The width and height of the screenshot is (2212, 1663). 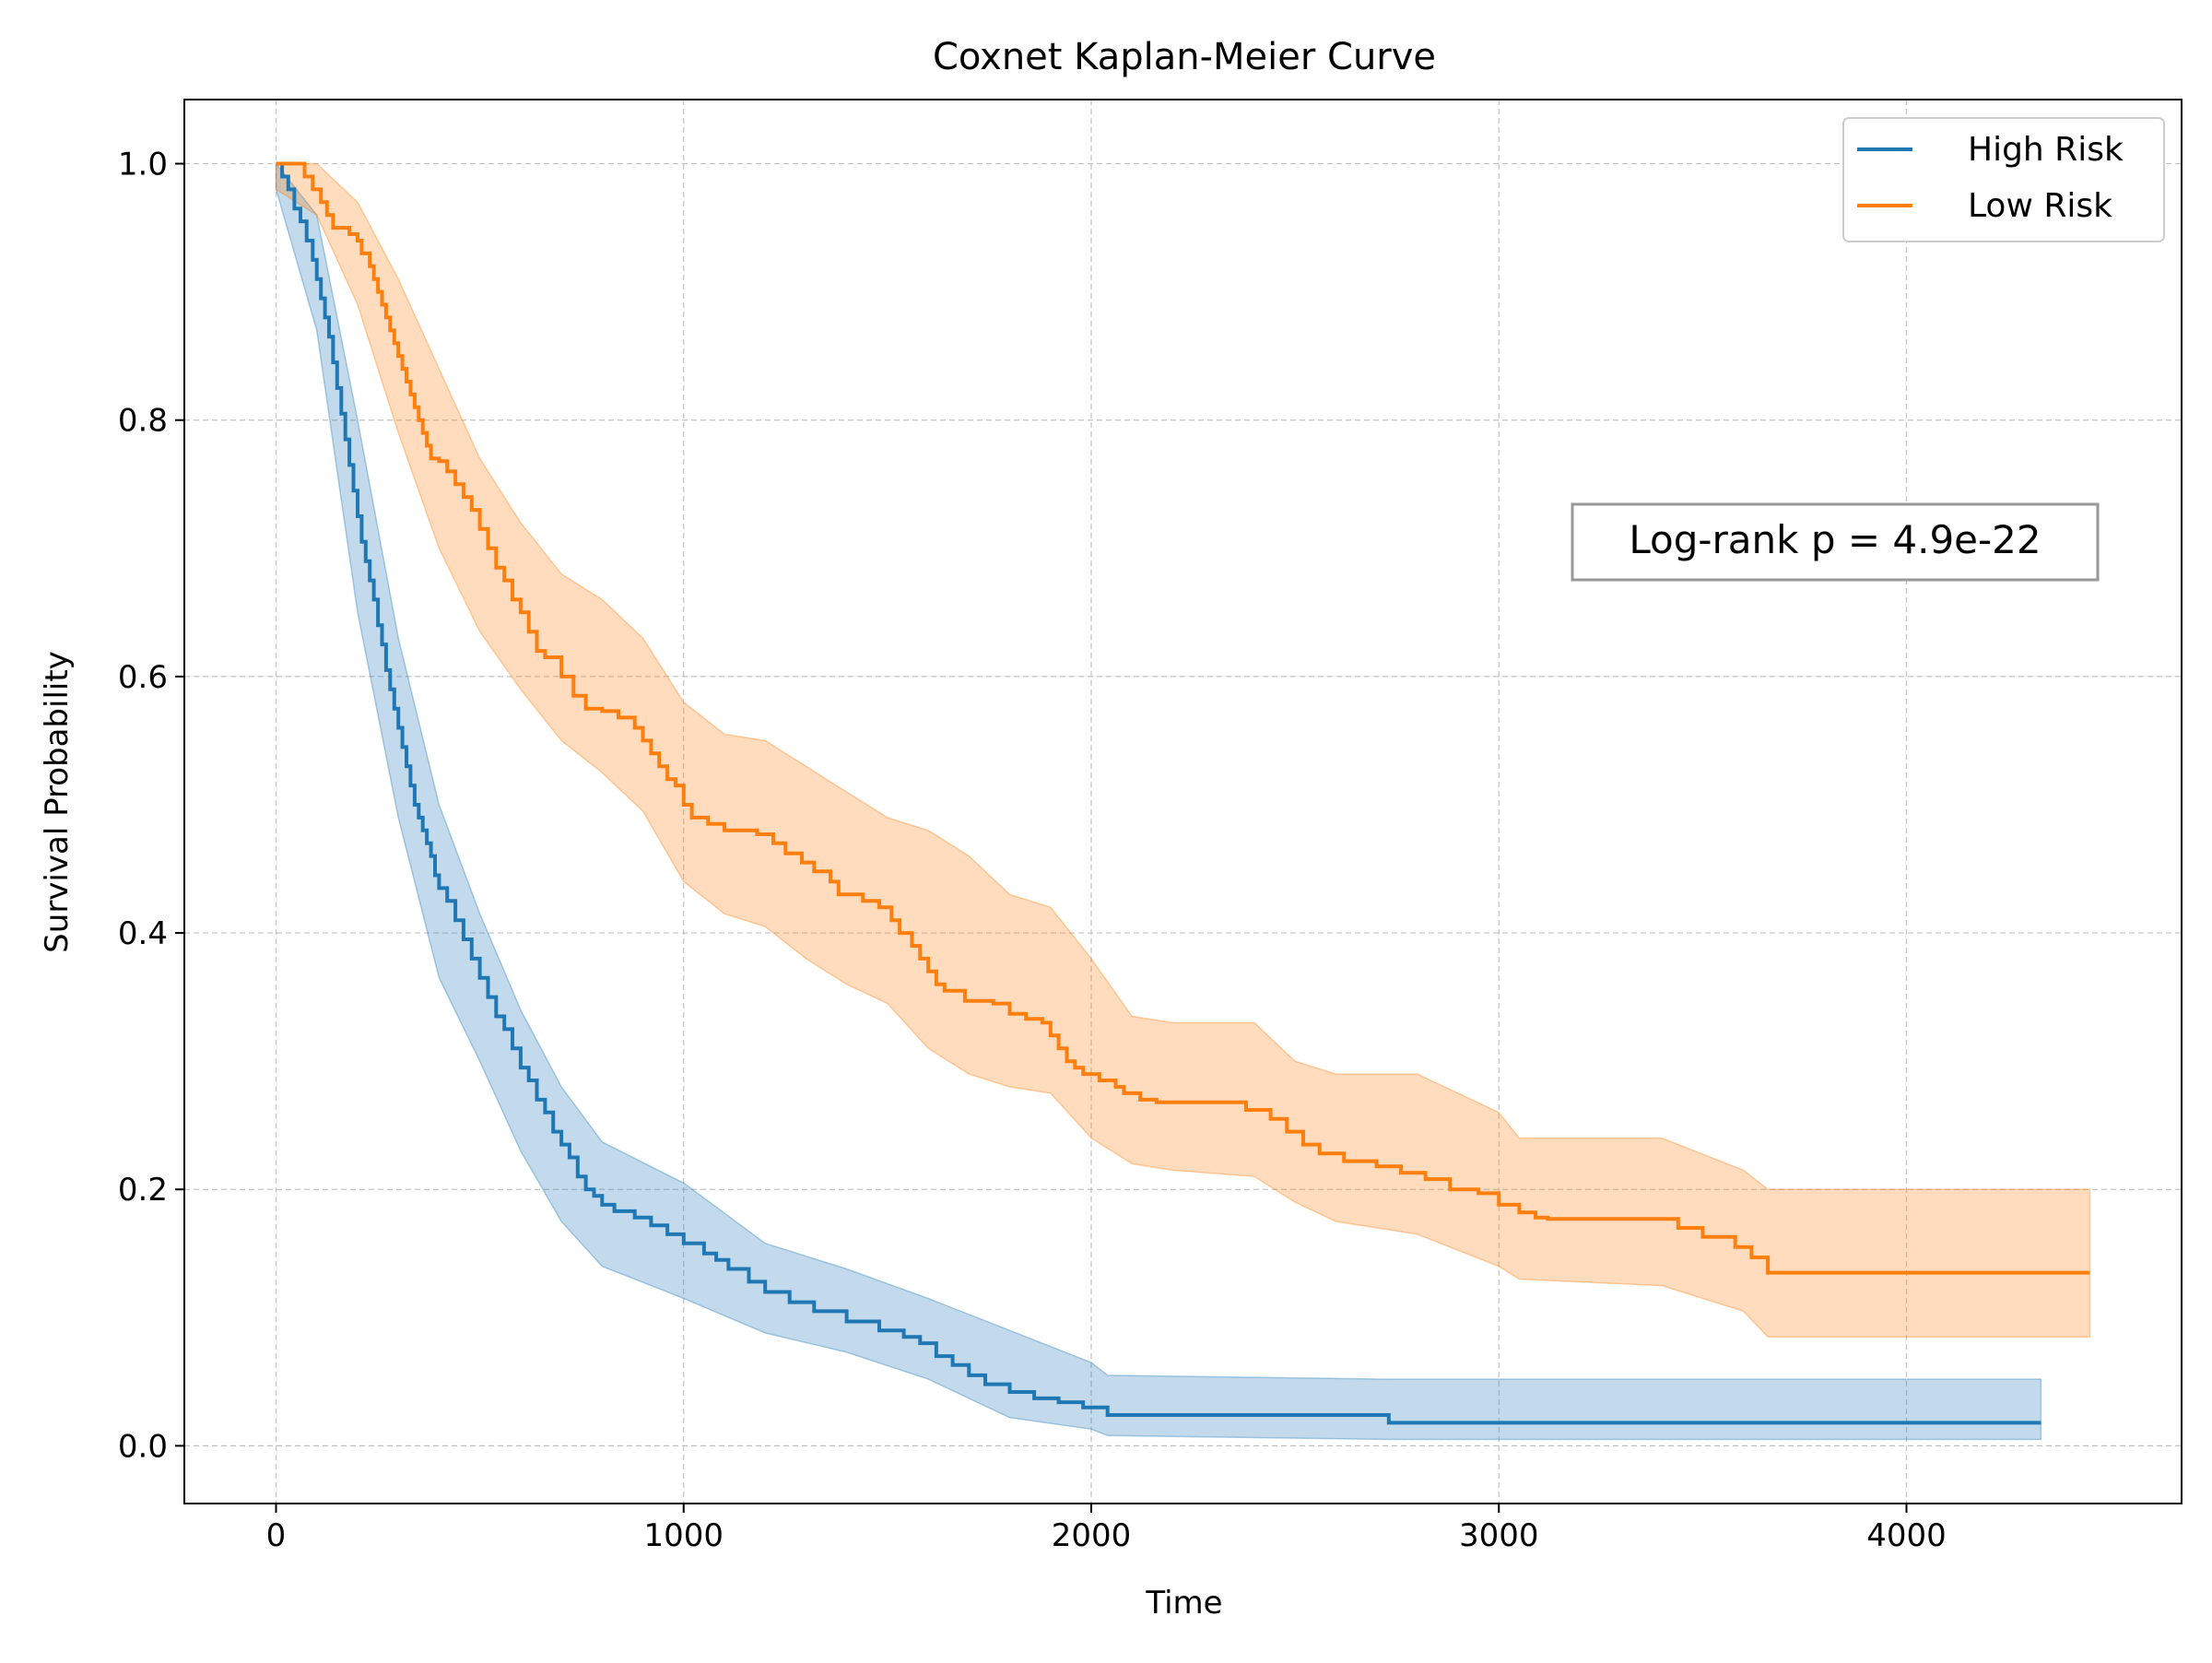 I want to click on legend-label-high-risk: High Risk, so click(x=2046, y=150).